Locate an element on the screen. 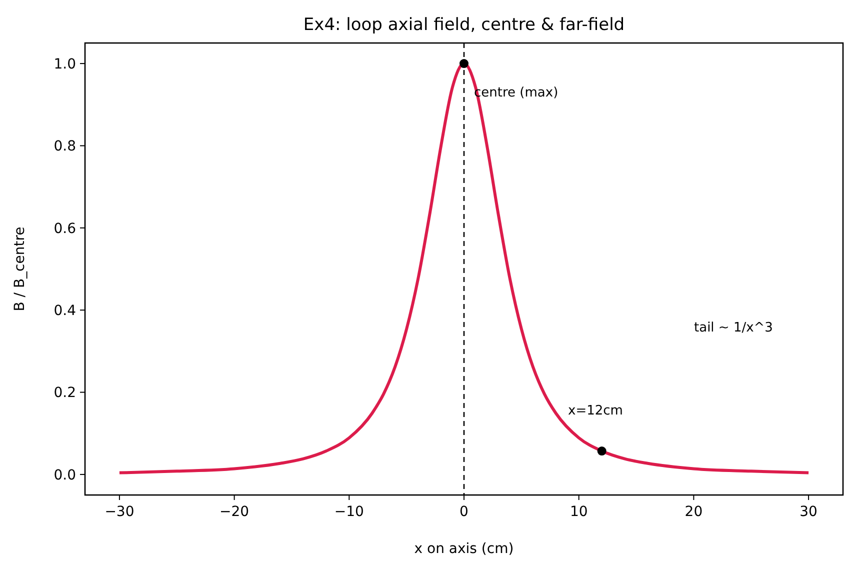  y-tick-label: 0.4 is located at coordinates (65, 310).